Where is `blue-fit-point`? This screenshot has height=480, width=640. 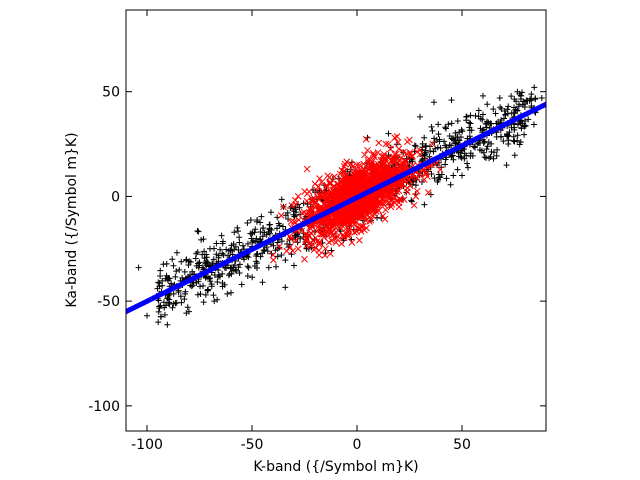 blue-fit-point is located at coordinates (544, 104).